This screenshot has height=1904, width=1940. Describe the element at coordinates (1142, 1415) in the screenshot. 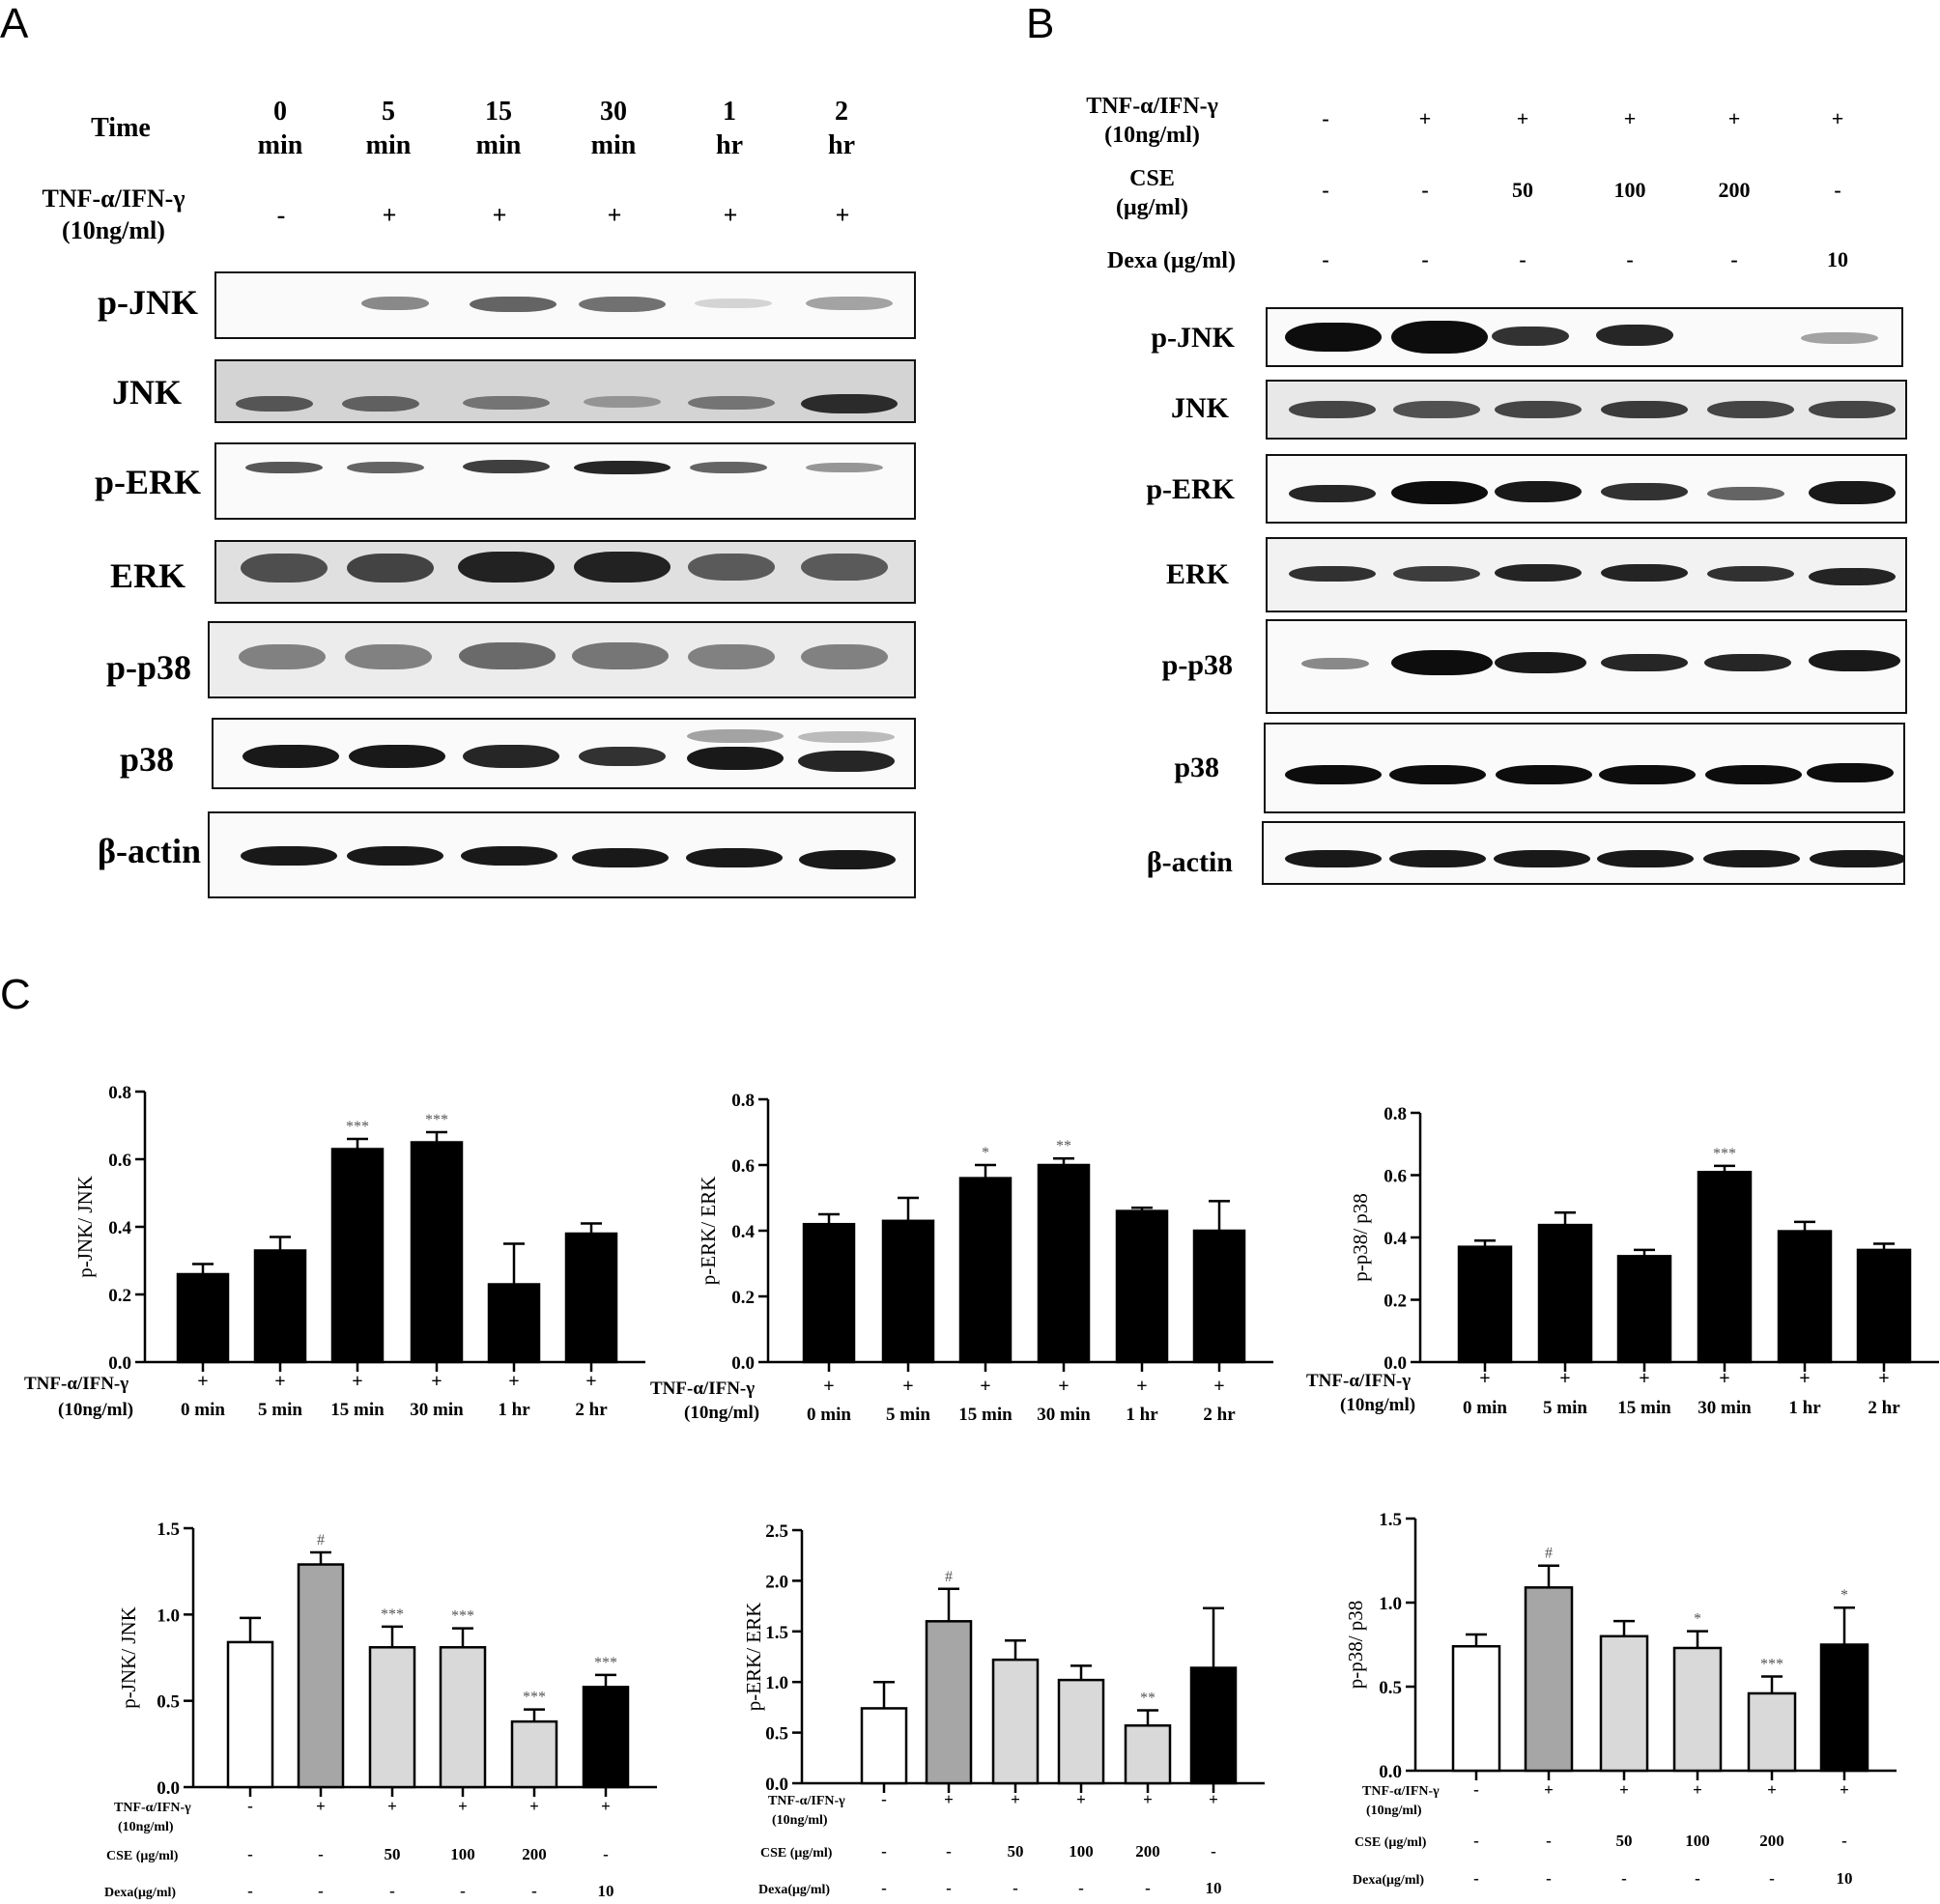

I see `x-category-label: 1 hr` at that location.